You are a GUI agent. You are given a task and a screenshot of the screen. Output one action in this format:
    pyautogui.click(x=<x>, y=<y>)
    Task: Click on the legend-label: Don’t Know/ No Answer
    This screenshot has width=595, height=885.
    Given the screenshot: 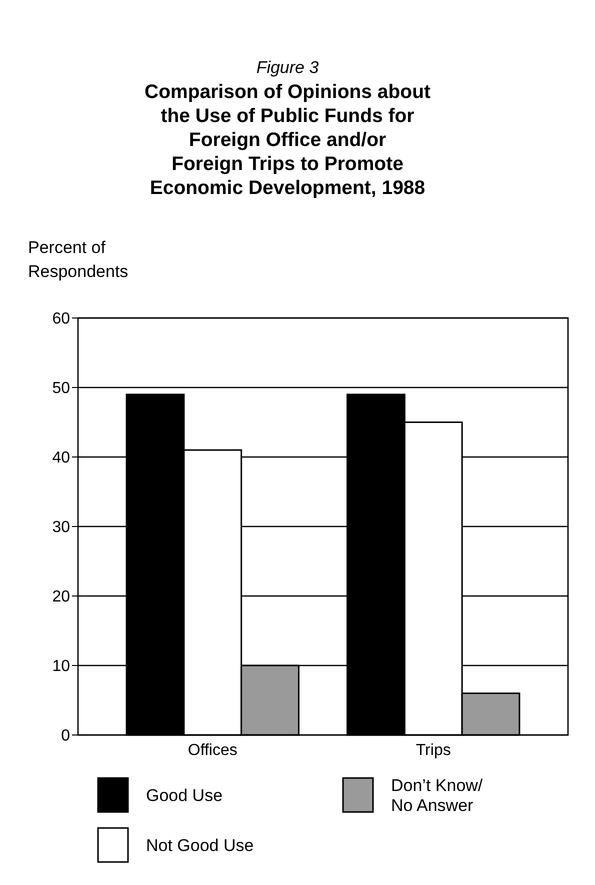 What is the action you would take?
    pyautogui.click(x=437, y=795)
    